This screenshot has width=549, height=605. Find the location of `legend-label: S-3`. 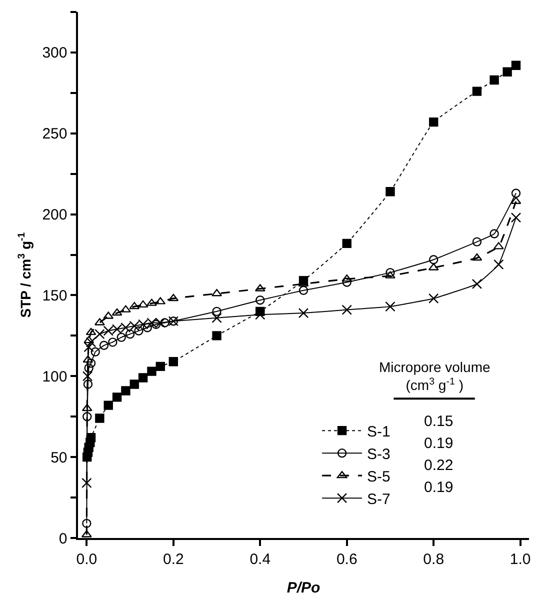

legend-label: S-3 is located at coordinates (378, 454).